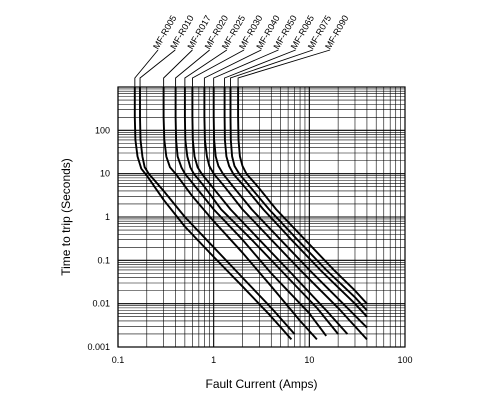  Describe the element at coordinates (102, 130) in the screenshot. I see `y-tick-label: 100` at that location.